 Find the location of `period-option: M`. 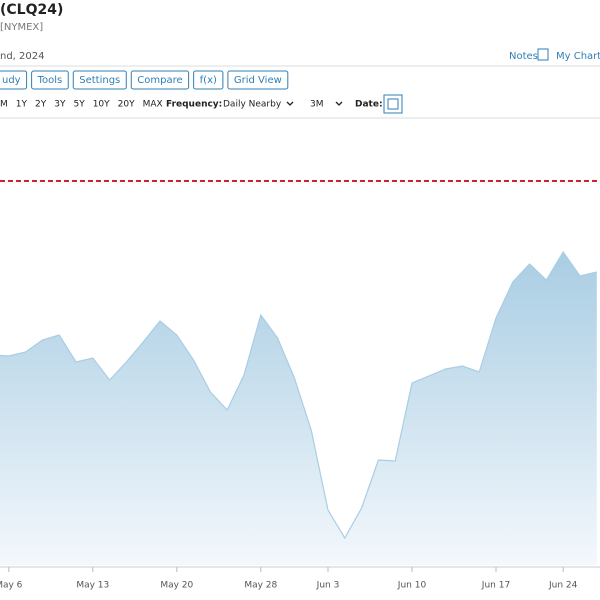

period-option: M is located at coordinates (4, 105).